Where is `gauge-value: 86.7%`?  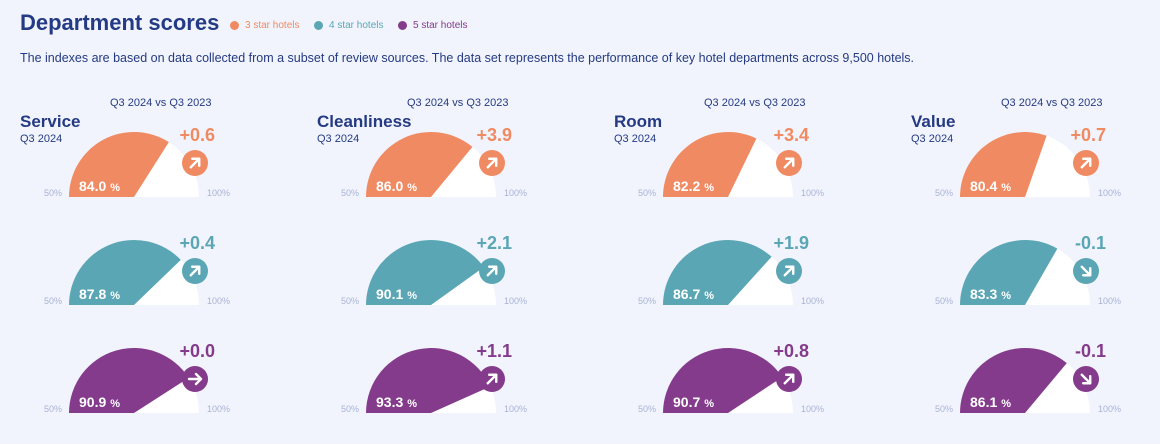 gauge-value: 86.7% is located at coordinates (693, 294).